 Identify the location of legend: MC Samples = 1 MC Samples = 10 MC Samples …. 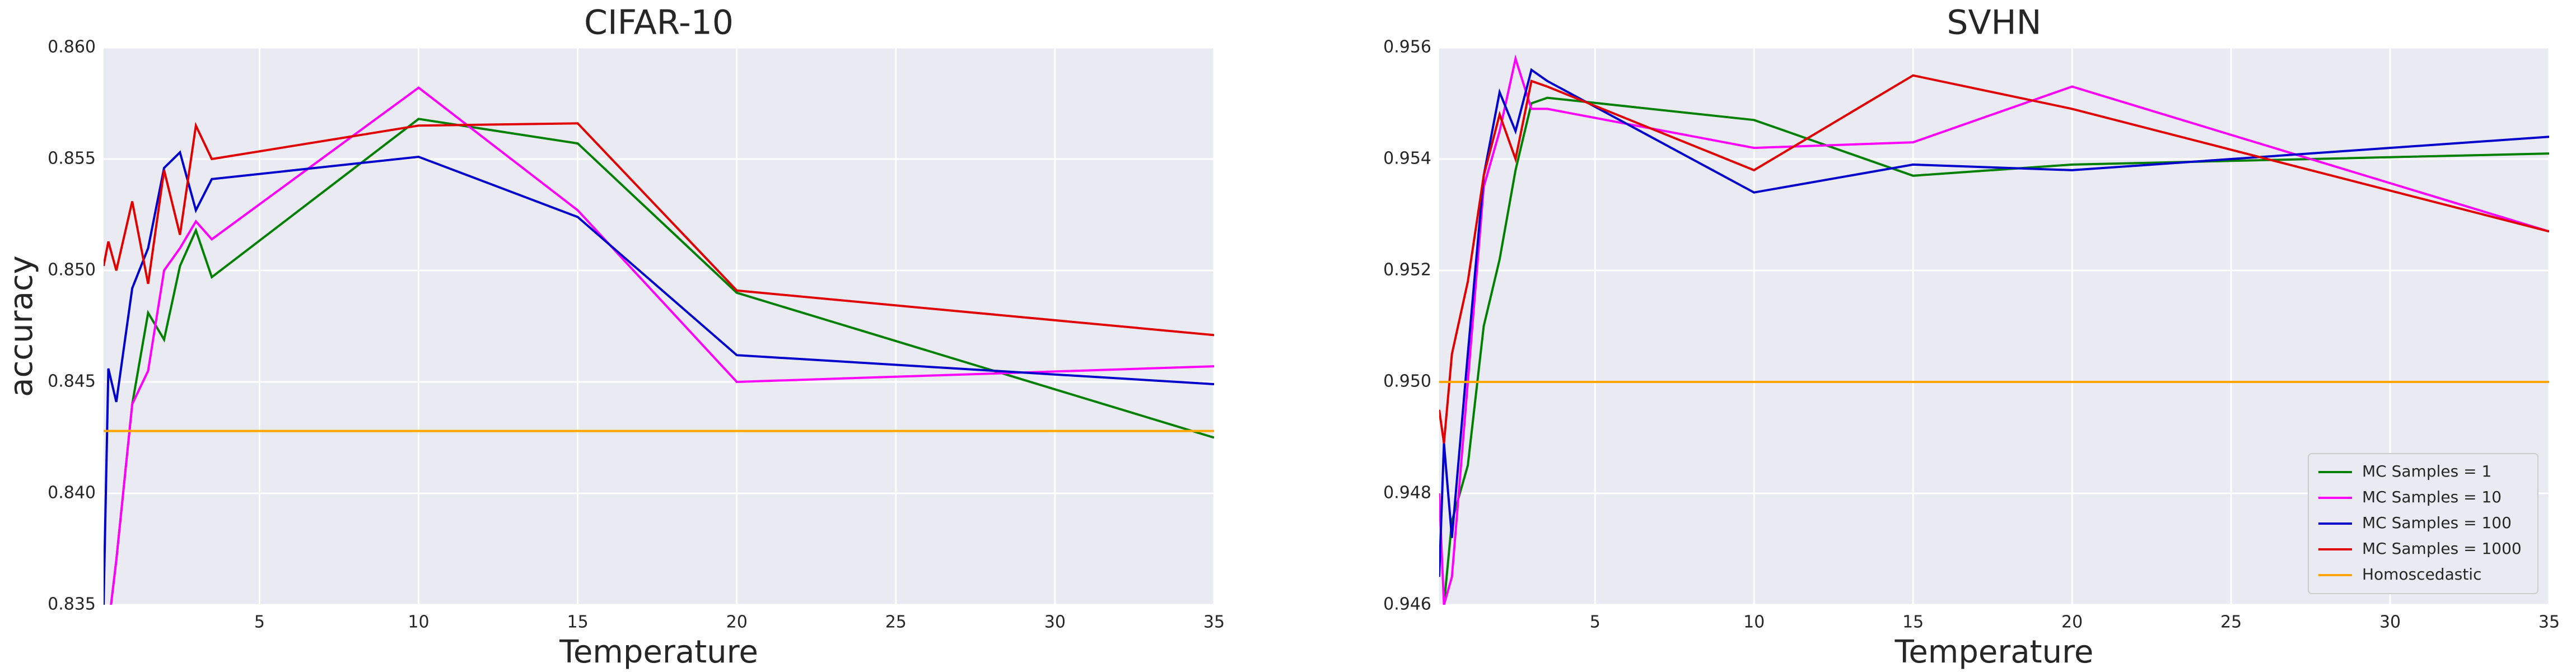
(2423, 524).